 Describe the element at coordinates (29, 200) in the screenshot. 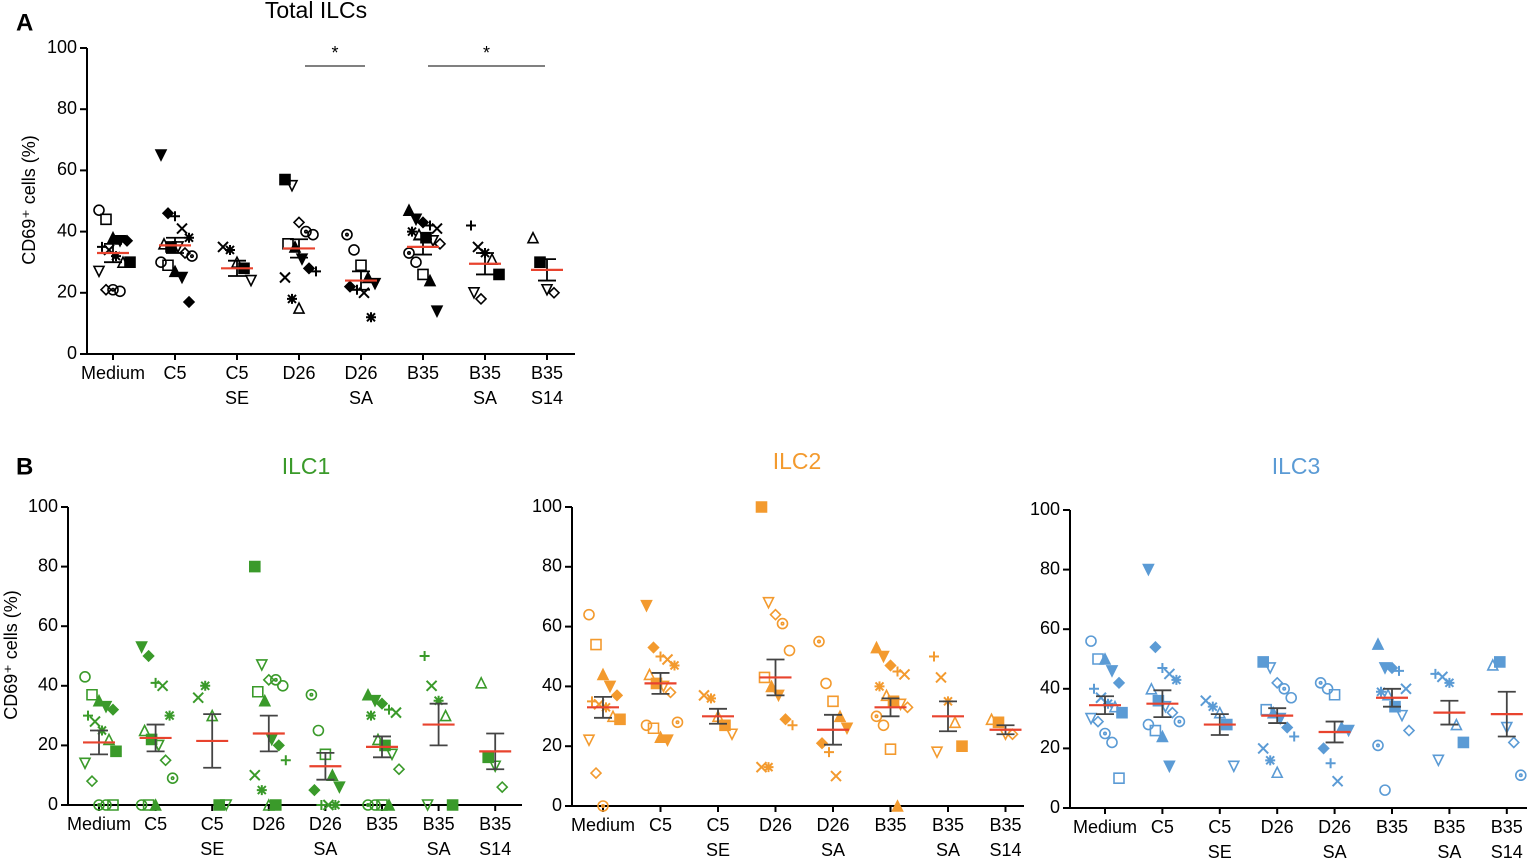

I see `y-axis-label: CD69⁺ cells (%)` at that location.